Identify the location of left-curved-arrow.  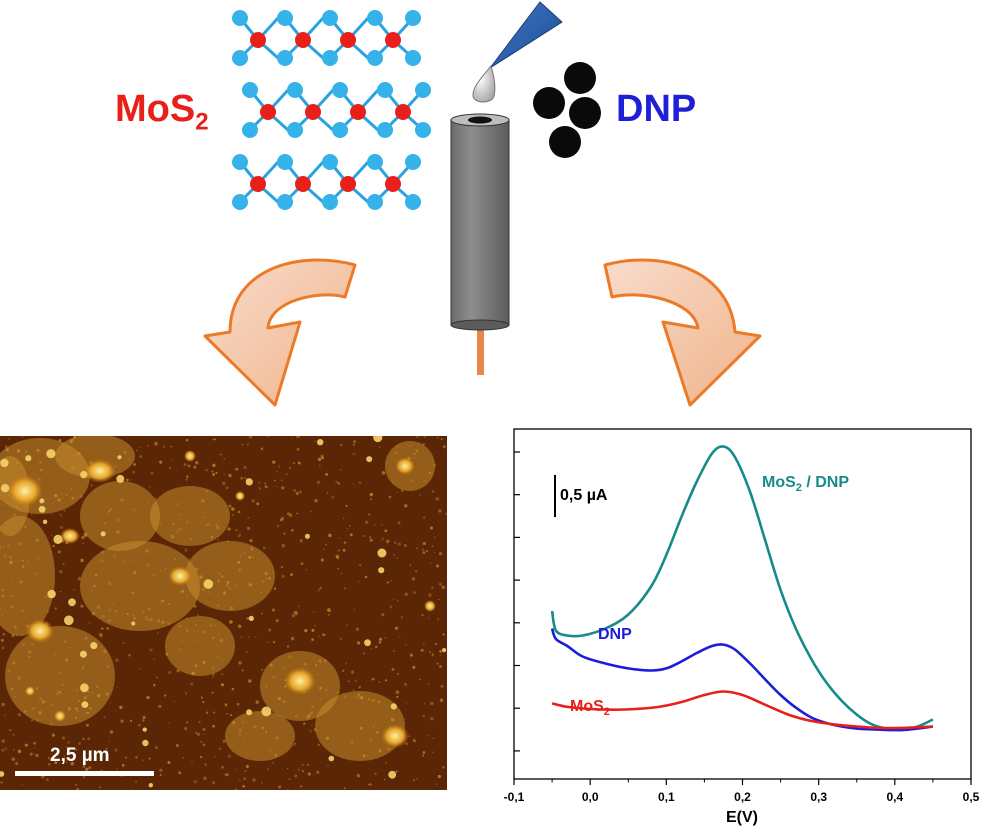
(280, 332).